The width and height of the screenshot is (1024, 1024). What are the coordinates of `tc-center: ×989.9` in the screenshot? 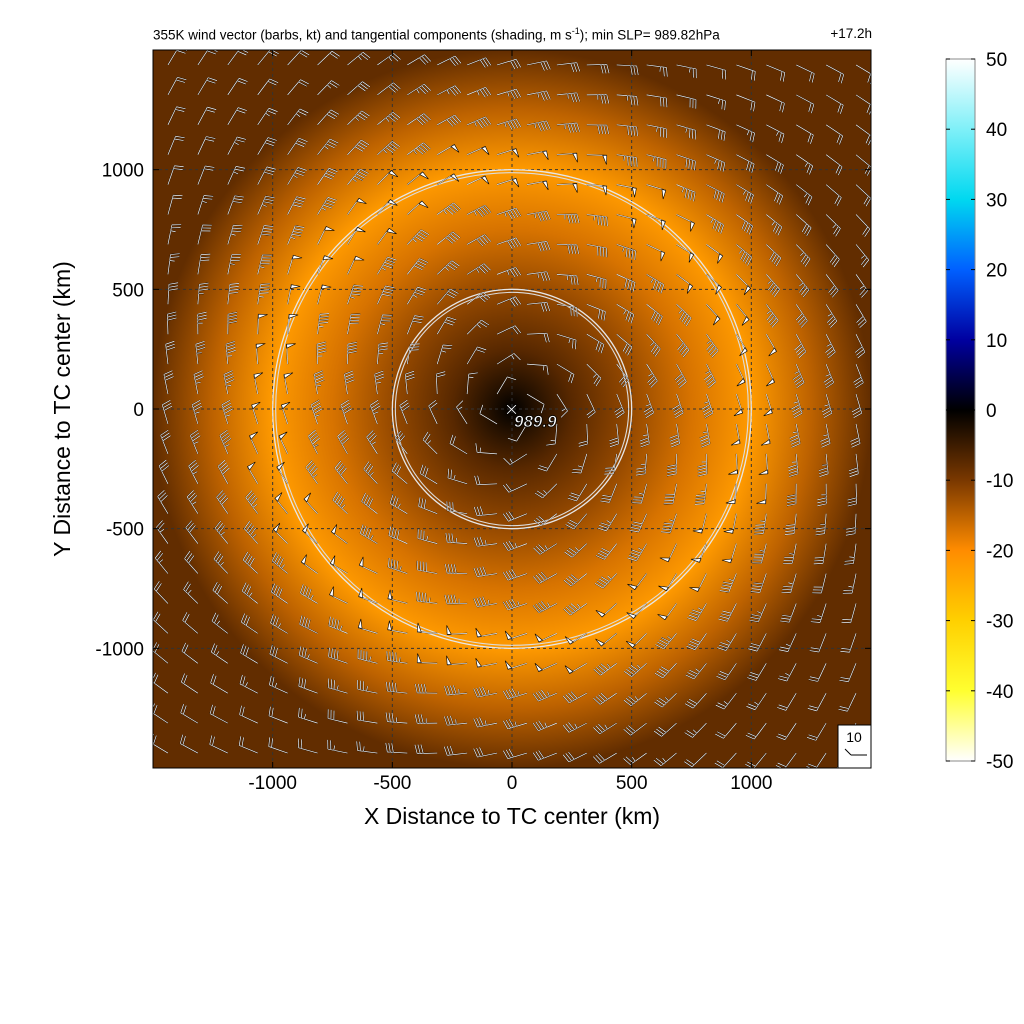 It's located at (531, 415).